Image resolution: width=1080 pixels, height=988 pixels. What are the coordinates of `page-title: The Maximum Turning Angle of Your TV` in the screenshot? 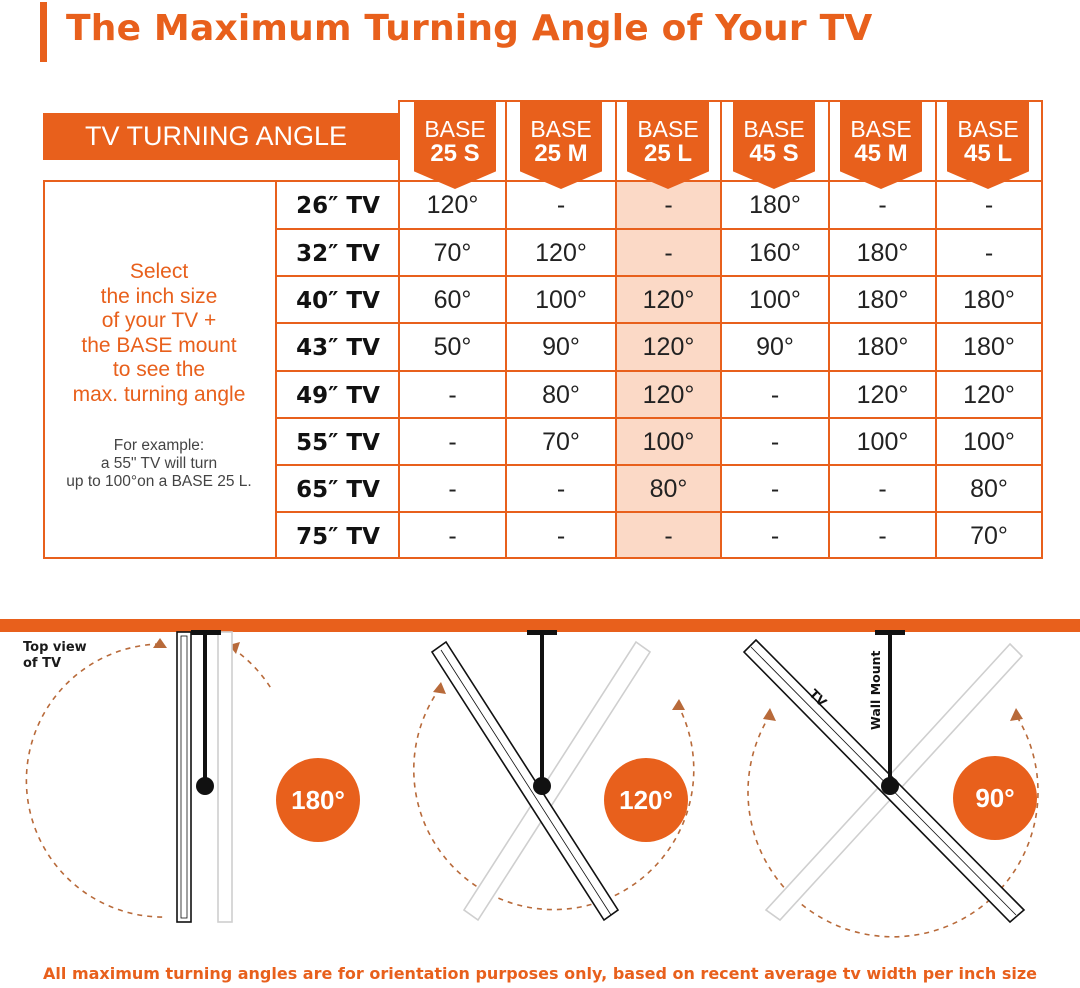 It's located at (469, 28).